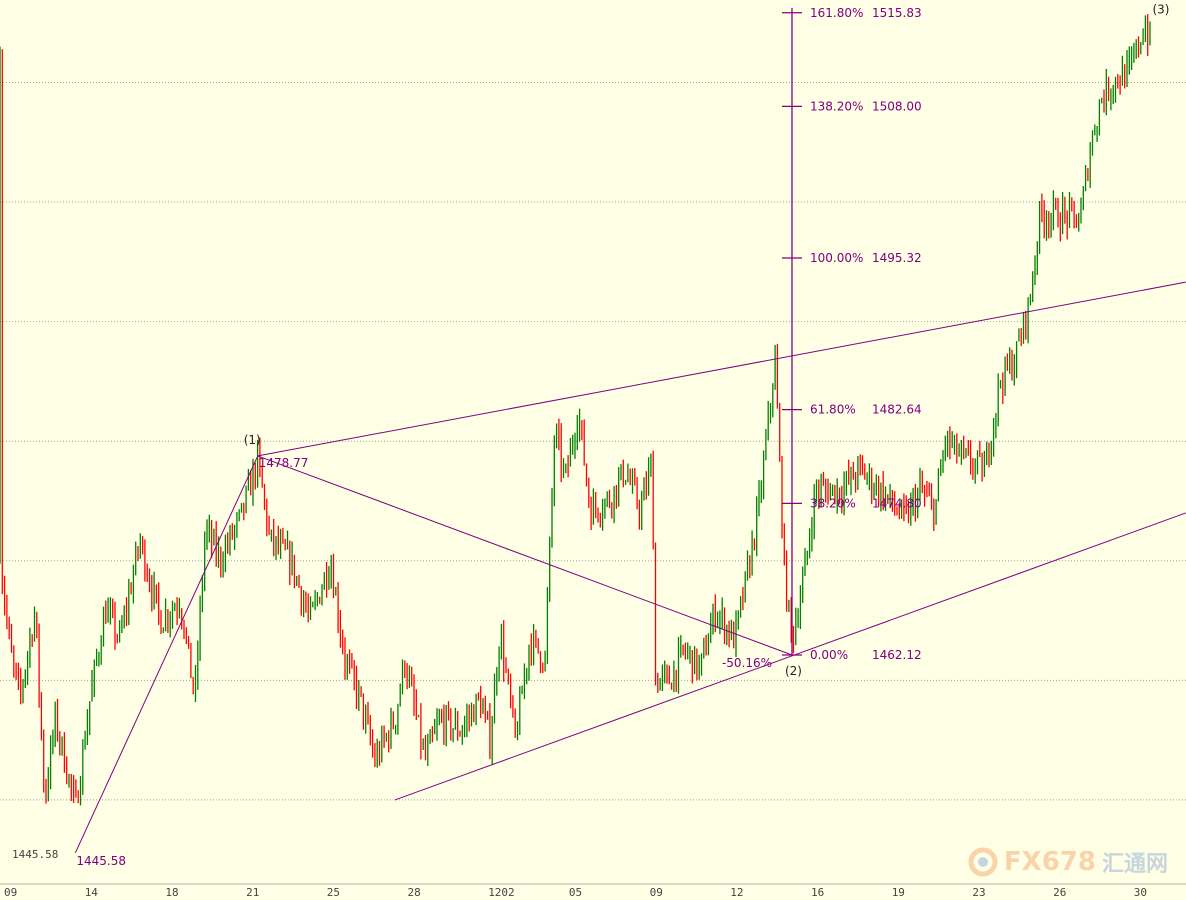 The height and width of the screenshot is (900, 1186). Describe the element at coordinates (1059, 892) in the screenshot. I see `x-tick-label: 26` at that location.